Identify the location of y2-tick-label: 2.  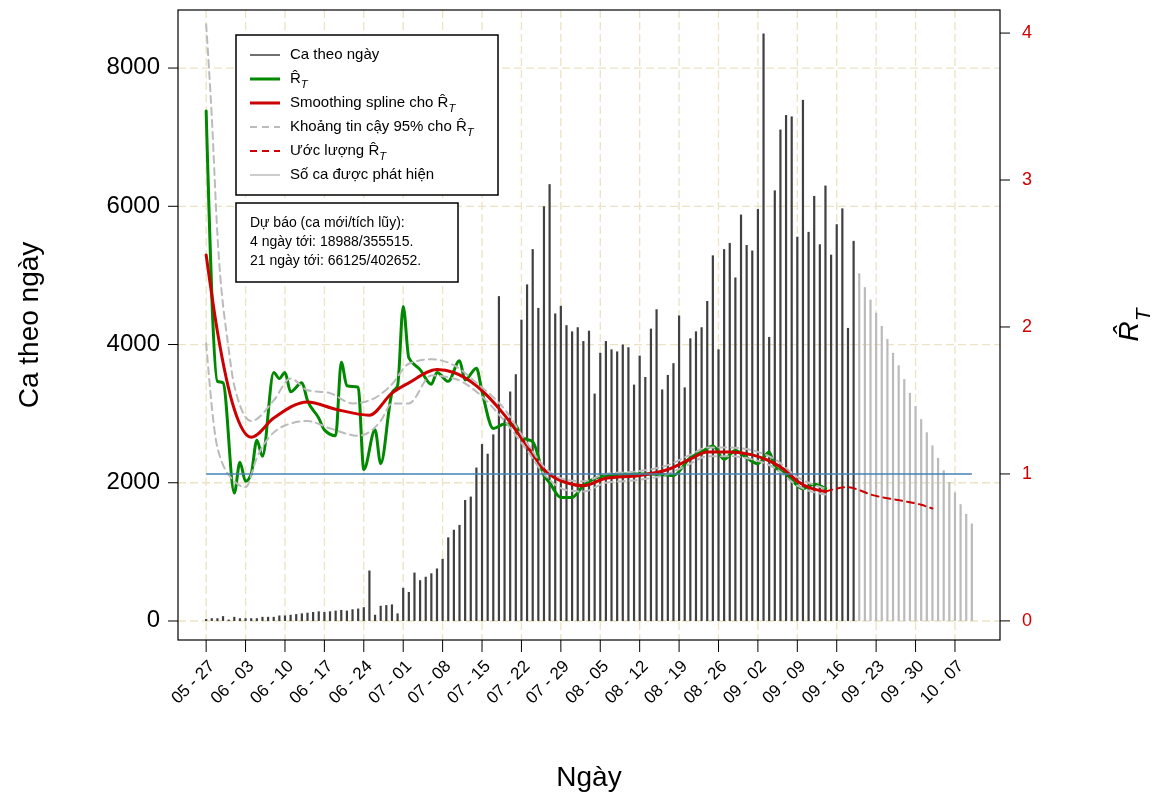
(1027, 325).